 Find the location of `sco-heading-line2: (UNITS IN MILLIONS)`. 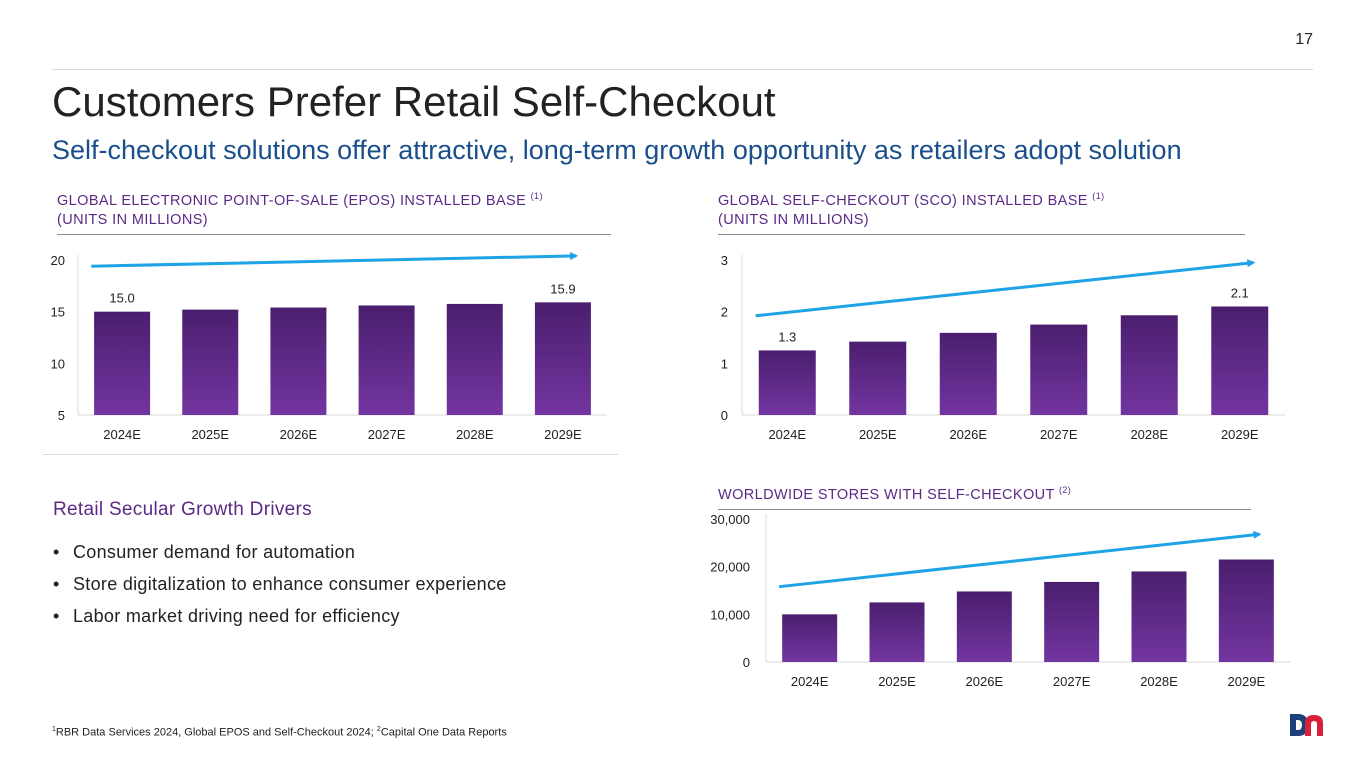

sco-heading-line2: (UNITS IN MILLIONS) is located at coordinates (793, 220).